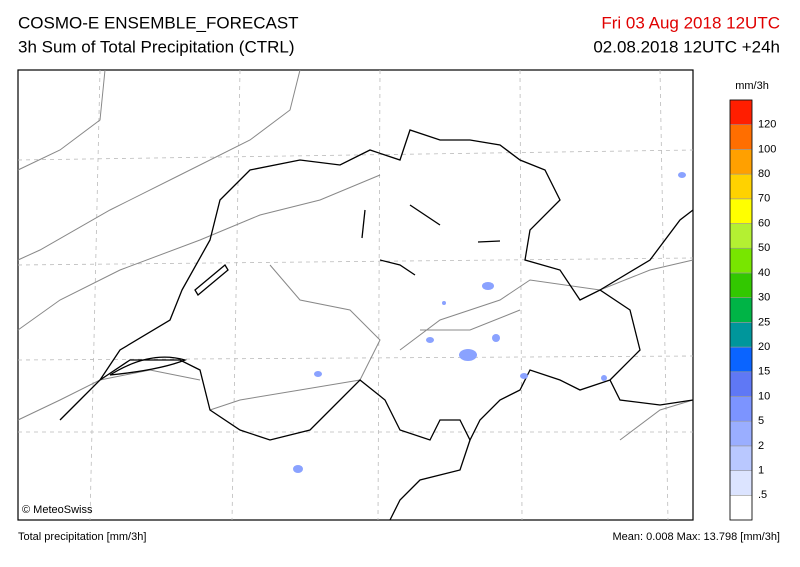 Image resolution: width=800 pixels, height=567 pixels. I want to click on legend-label: 2, so click(761, 446).